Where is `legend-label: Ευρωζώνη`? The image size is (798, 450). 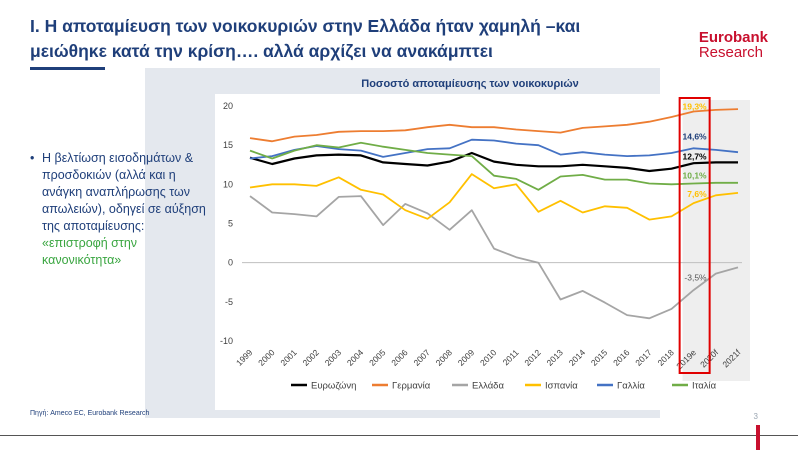
legend-label: Ευρωζώνη is located at coordinates (333, 386).